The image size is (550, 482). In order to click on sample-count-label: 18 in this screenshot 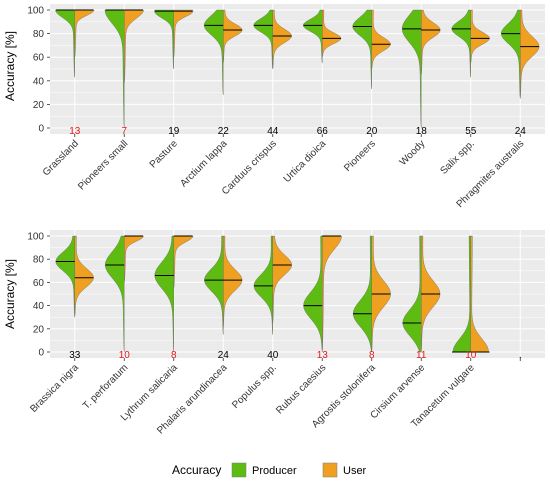, I will do `click(422, 131)`.